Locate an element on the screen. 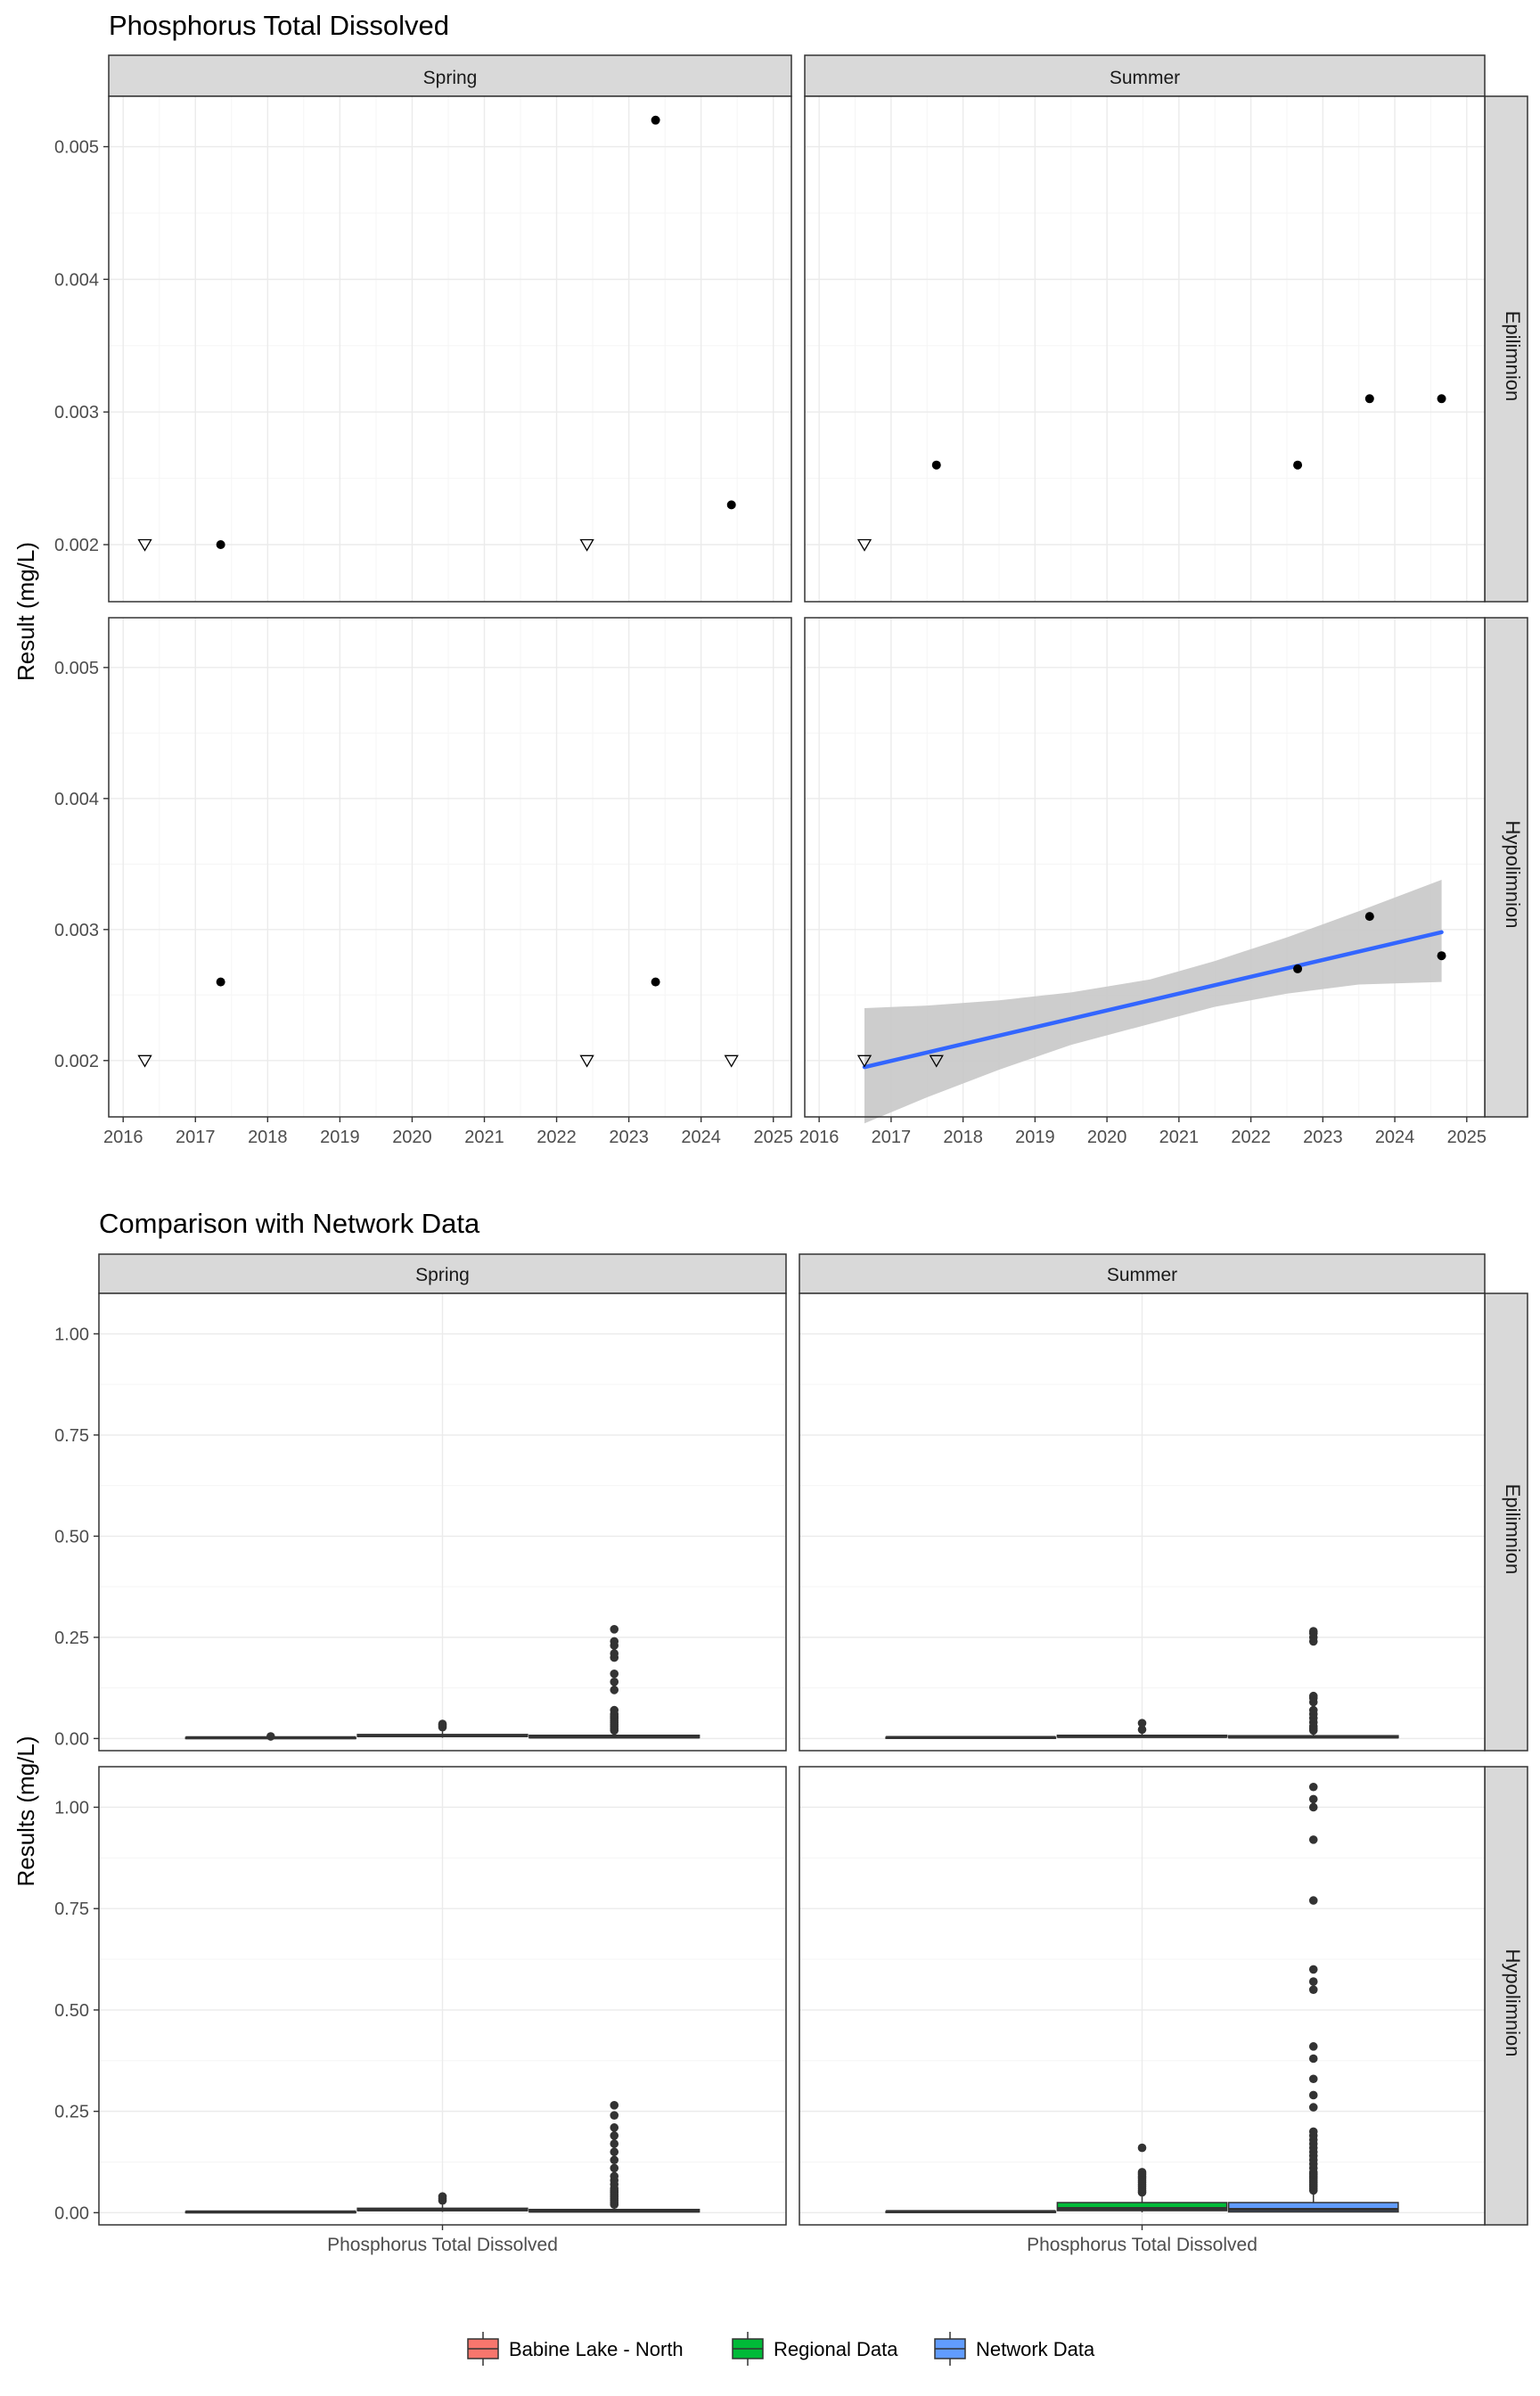 The image size is (1540, 2396). chart1-panel-summer-epilimnion is located at coordinates (1145, 349).